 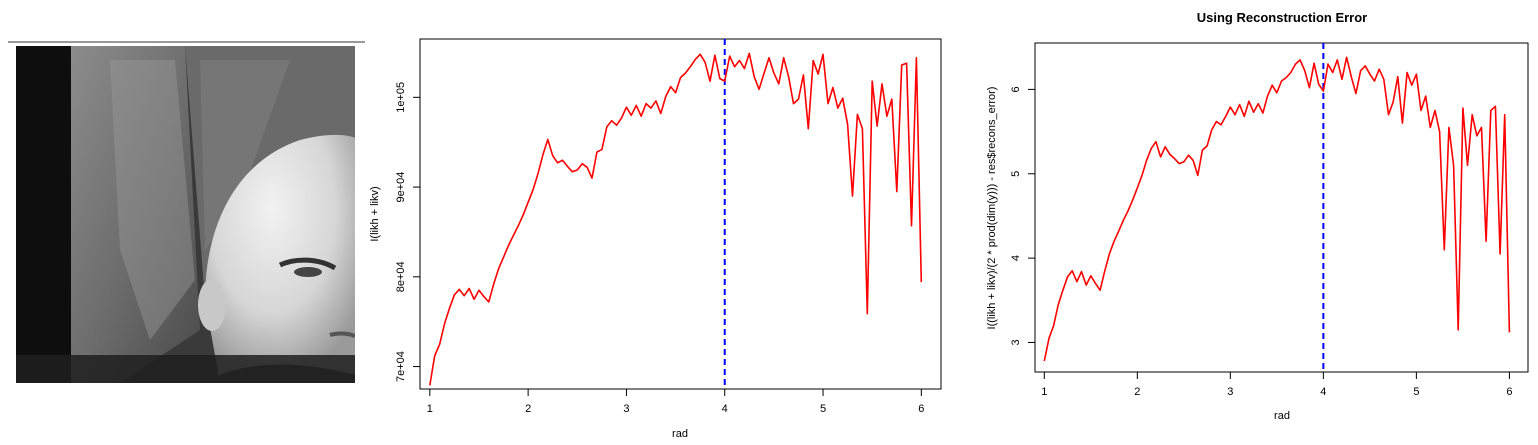 I want to click on chart-1-x-ticks: 1 2 3 4 5 6, so click(x=675, y=402).